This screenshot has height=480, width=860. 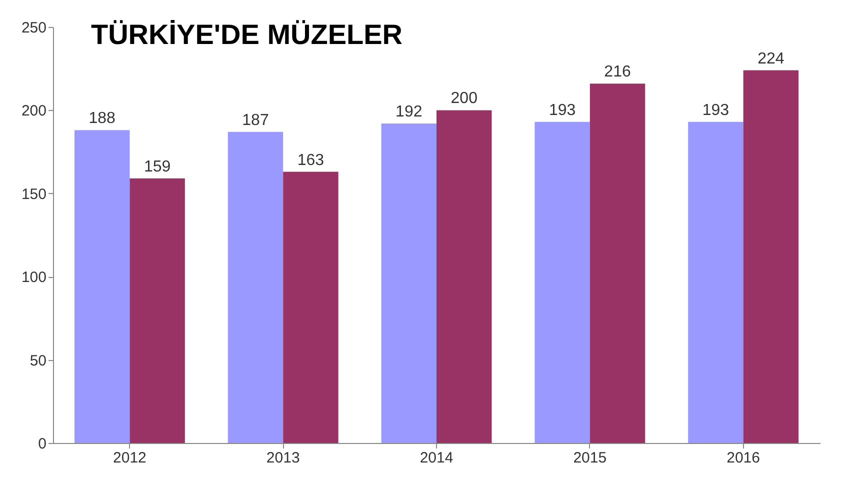 I want to click on data-label: 188, so click(x=102, y=119).